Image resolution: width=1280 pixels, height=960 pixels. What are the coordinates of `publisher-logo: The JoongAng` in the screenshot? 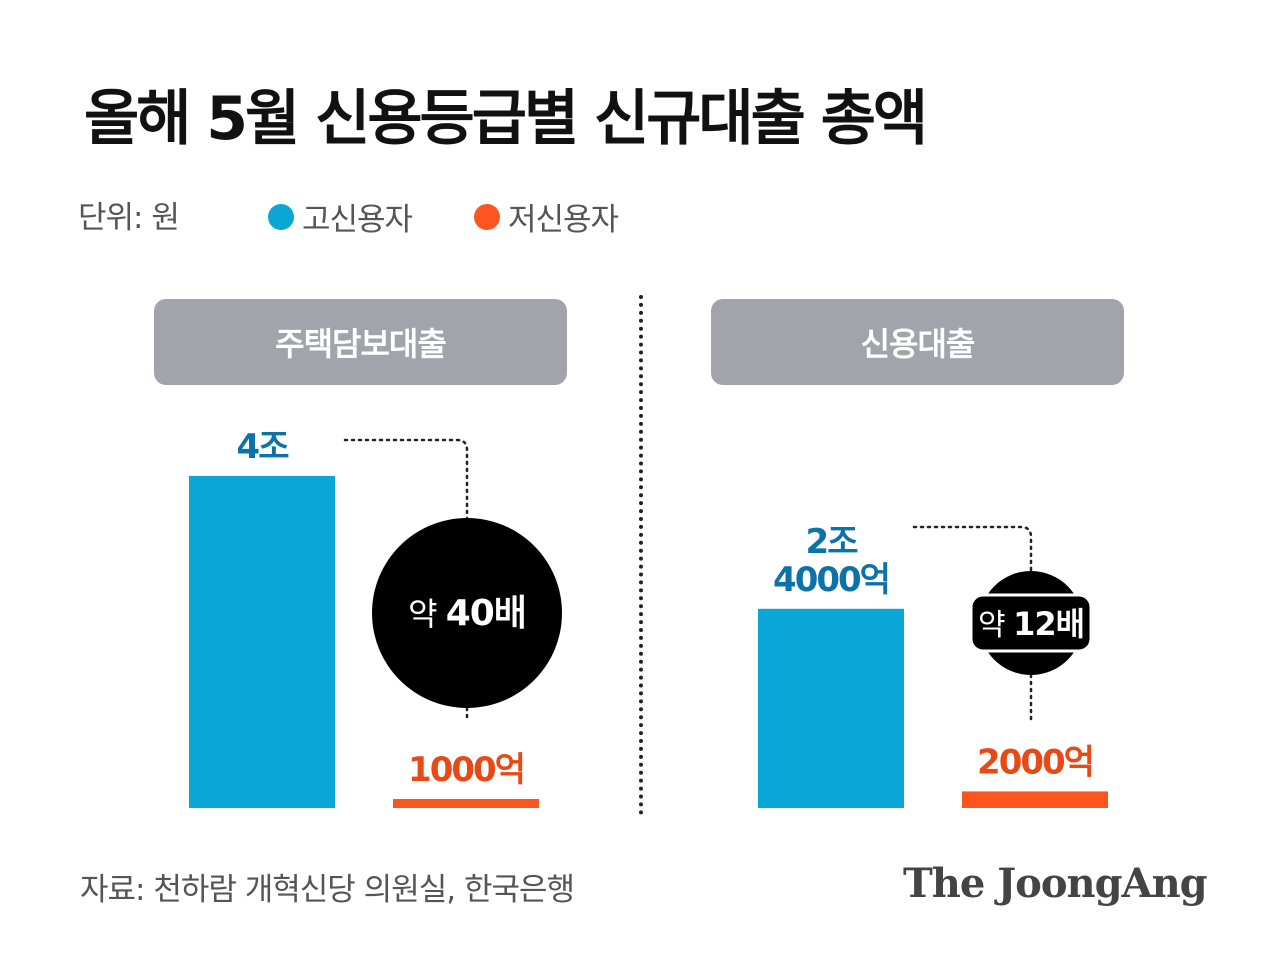 It's located at (1055, 883).